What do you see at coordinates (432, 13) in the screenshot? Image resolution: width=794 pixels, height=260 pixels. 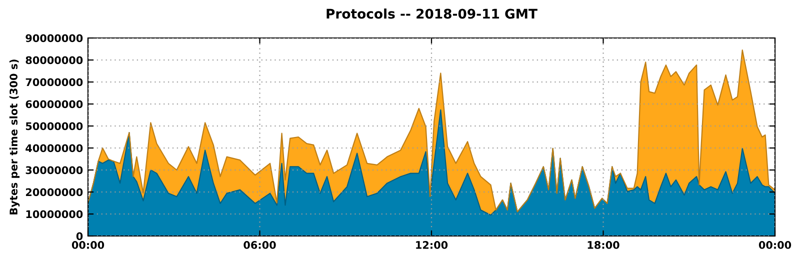 I see `chart-title: Protocols -- 2018-09-11 GMT` at bounding box center [432, 13].